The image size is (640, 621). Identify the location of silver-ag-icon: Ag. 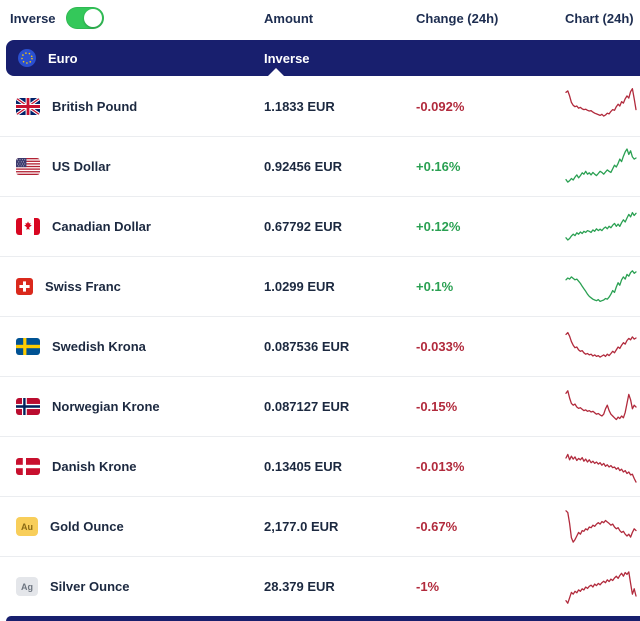
(27, 586).